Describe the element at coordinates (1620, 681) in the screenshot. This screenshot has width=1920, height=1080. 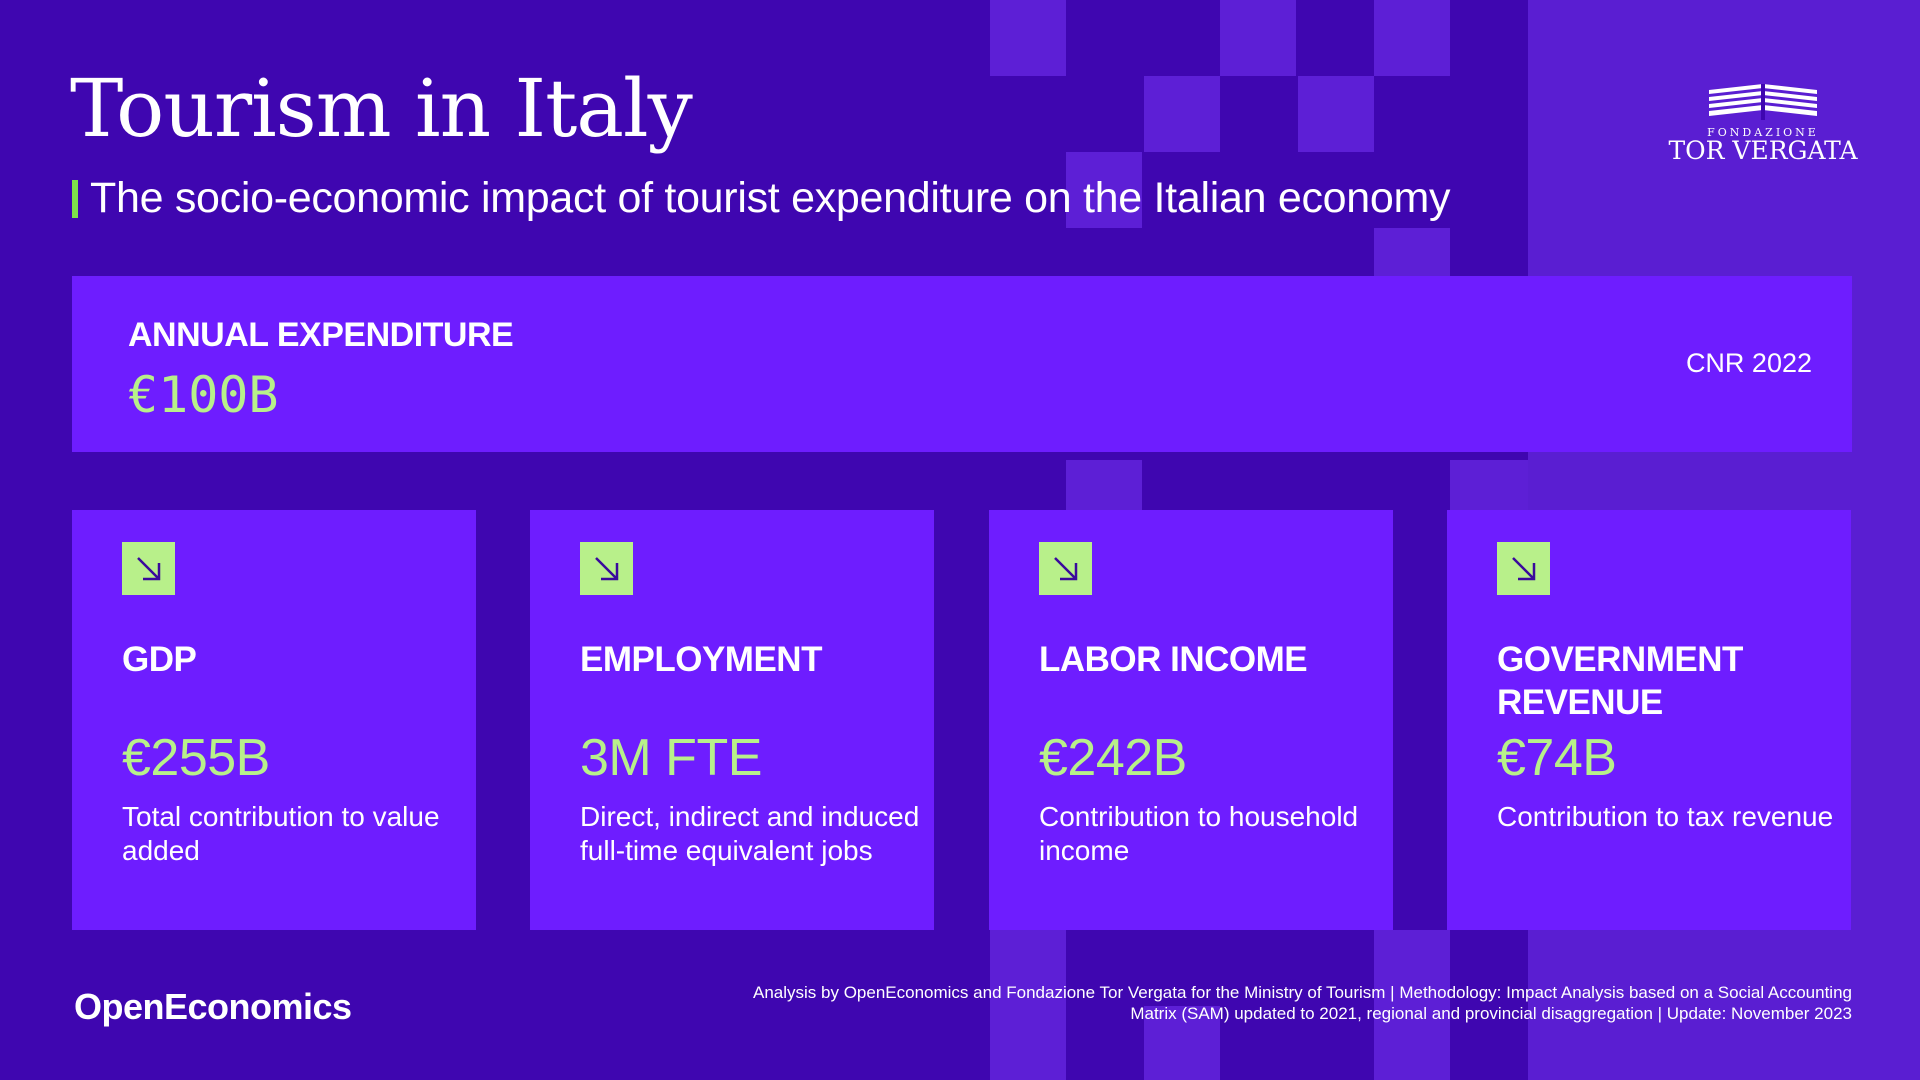
I see `card-title: GOVERNMENT REVENUE` at that location.